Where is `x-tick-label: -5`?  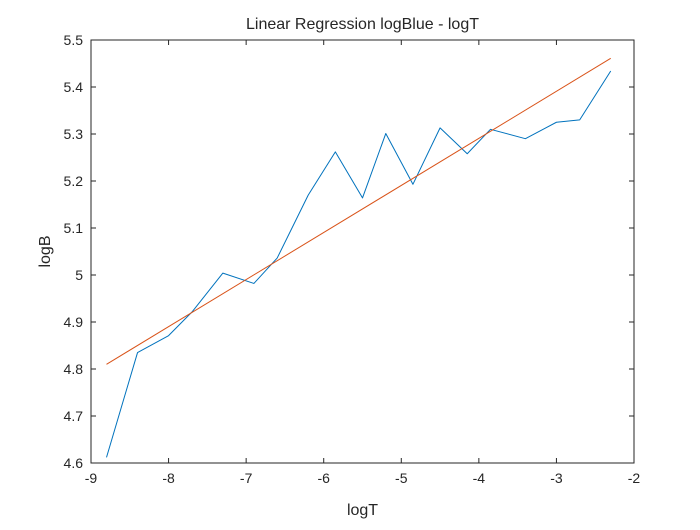
x-tick-label: -5 is located at coordinates (401, 478).